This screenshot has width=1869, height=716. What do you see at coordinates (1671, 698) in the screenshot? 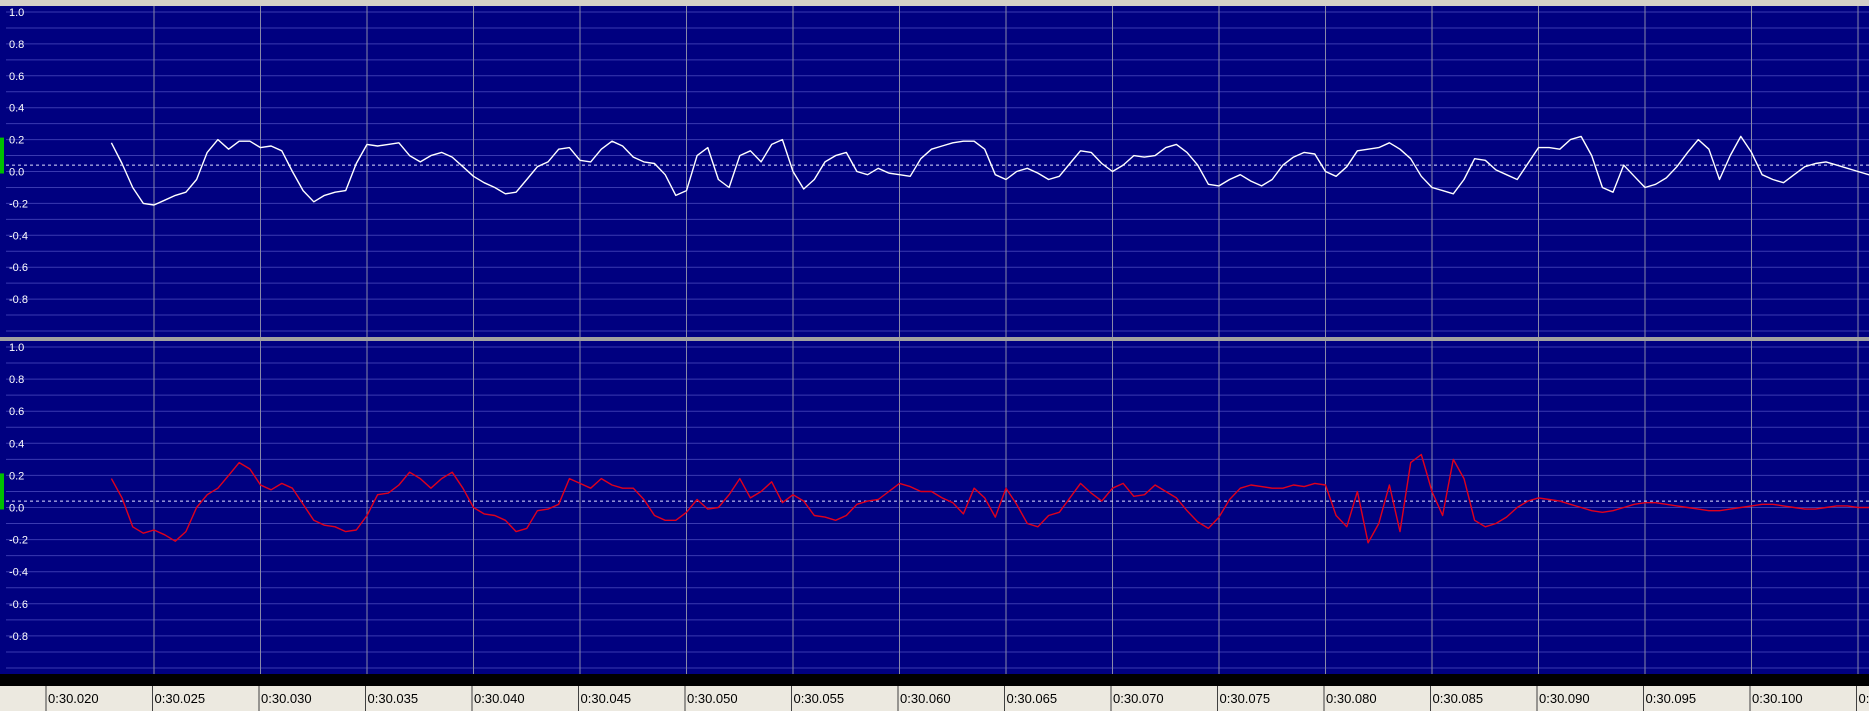
I see `timeline-tick-label: 0:30.095` at bounding box center [1671, 698].